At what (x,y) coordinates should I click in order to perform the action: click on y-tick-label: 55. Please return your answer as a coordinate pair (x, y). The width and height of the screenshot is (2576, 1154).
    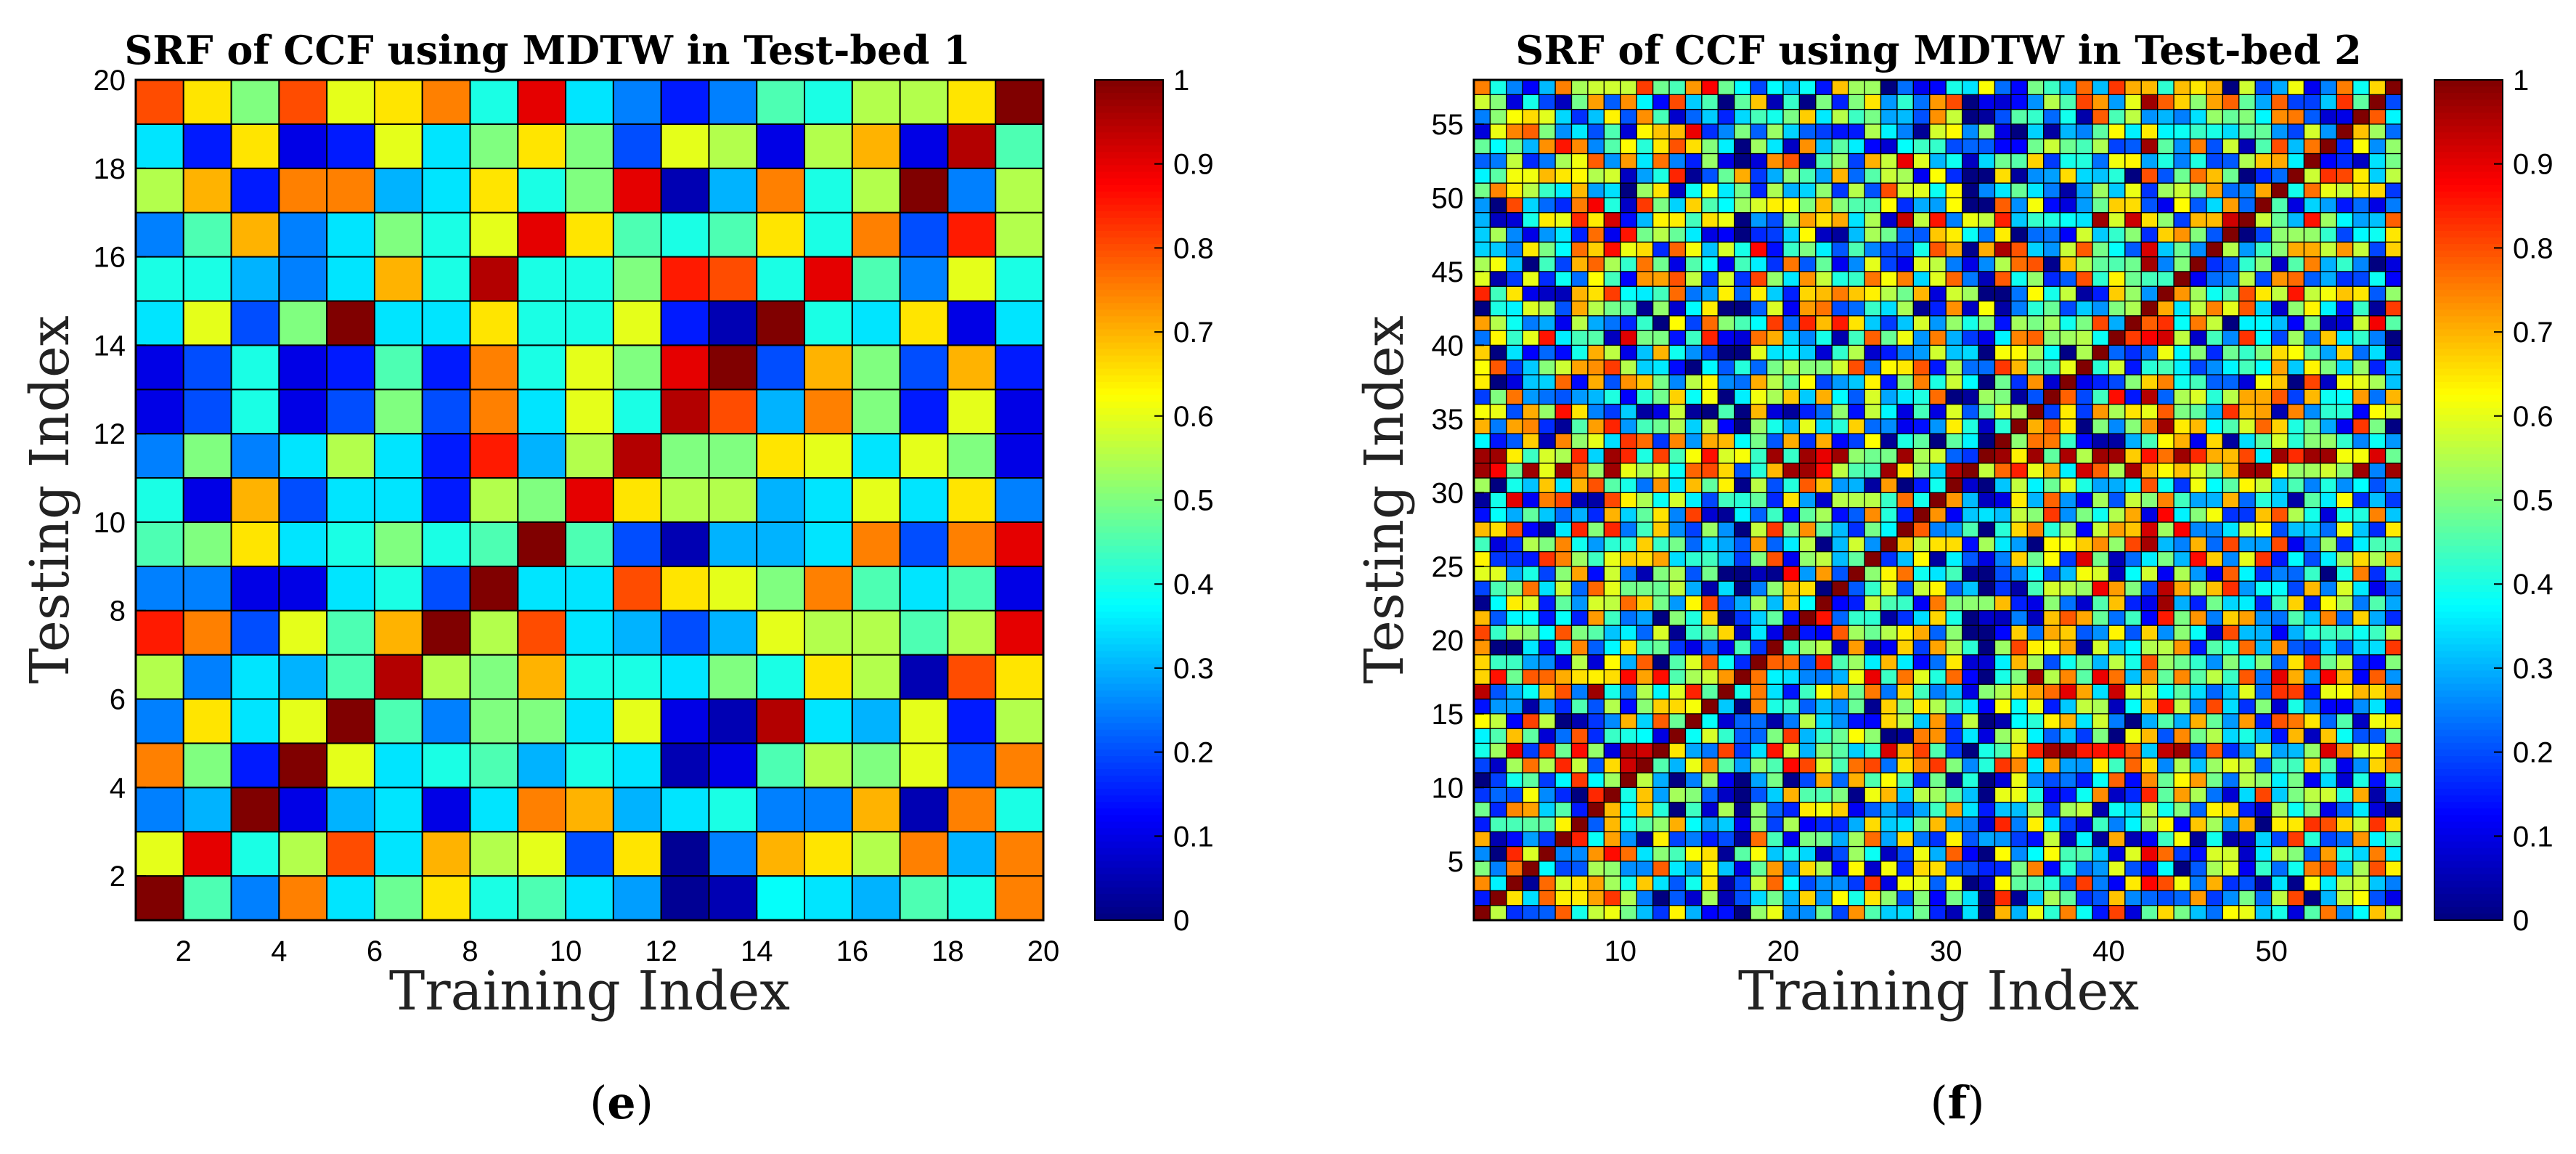
    Looking at the image, I should click on (1448, 125).